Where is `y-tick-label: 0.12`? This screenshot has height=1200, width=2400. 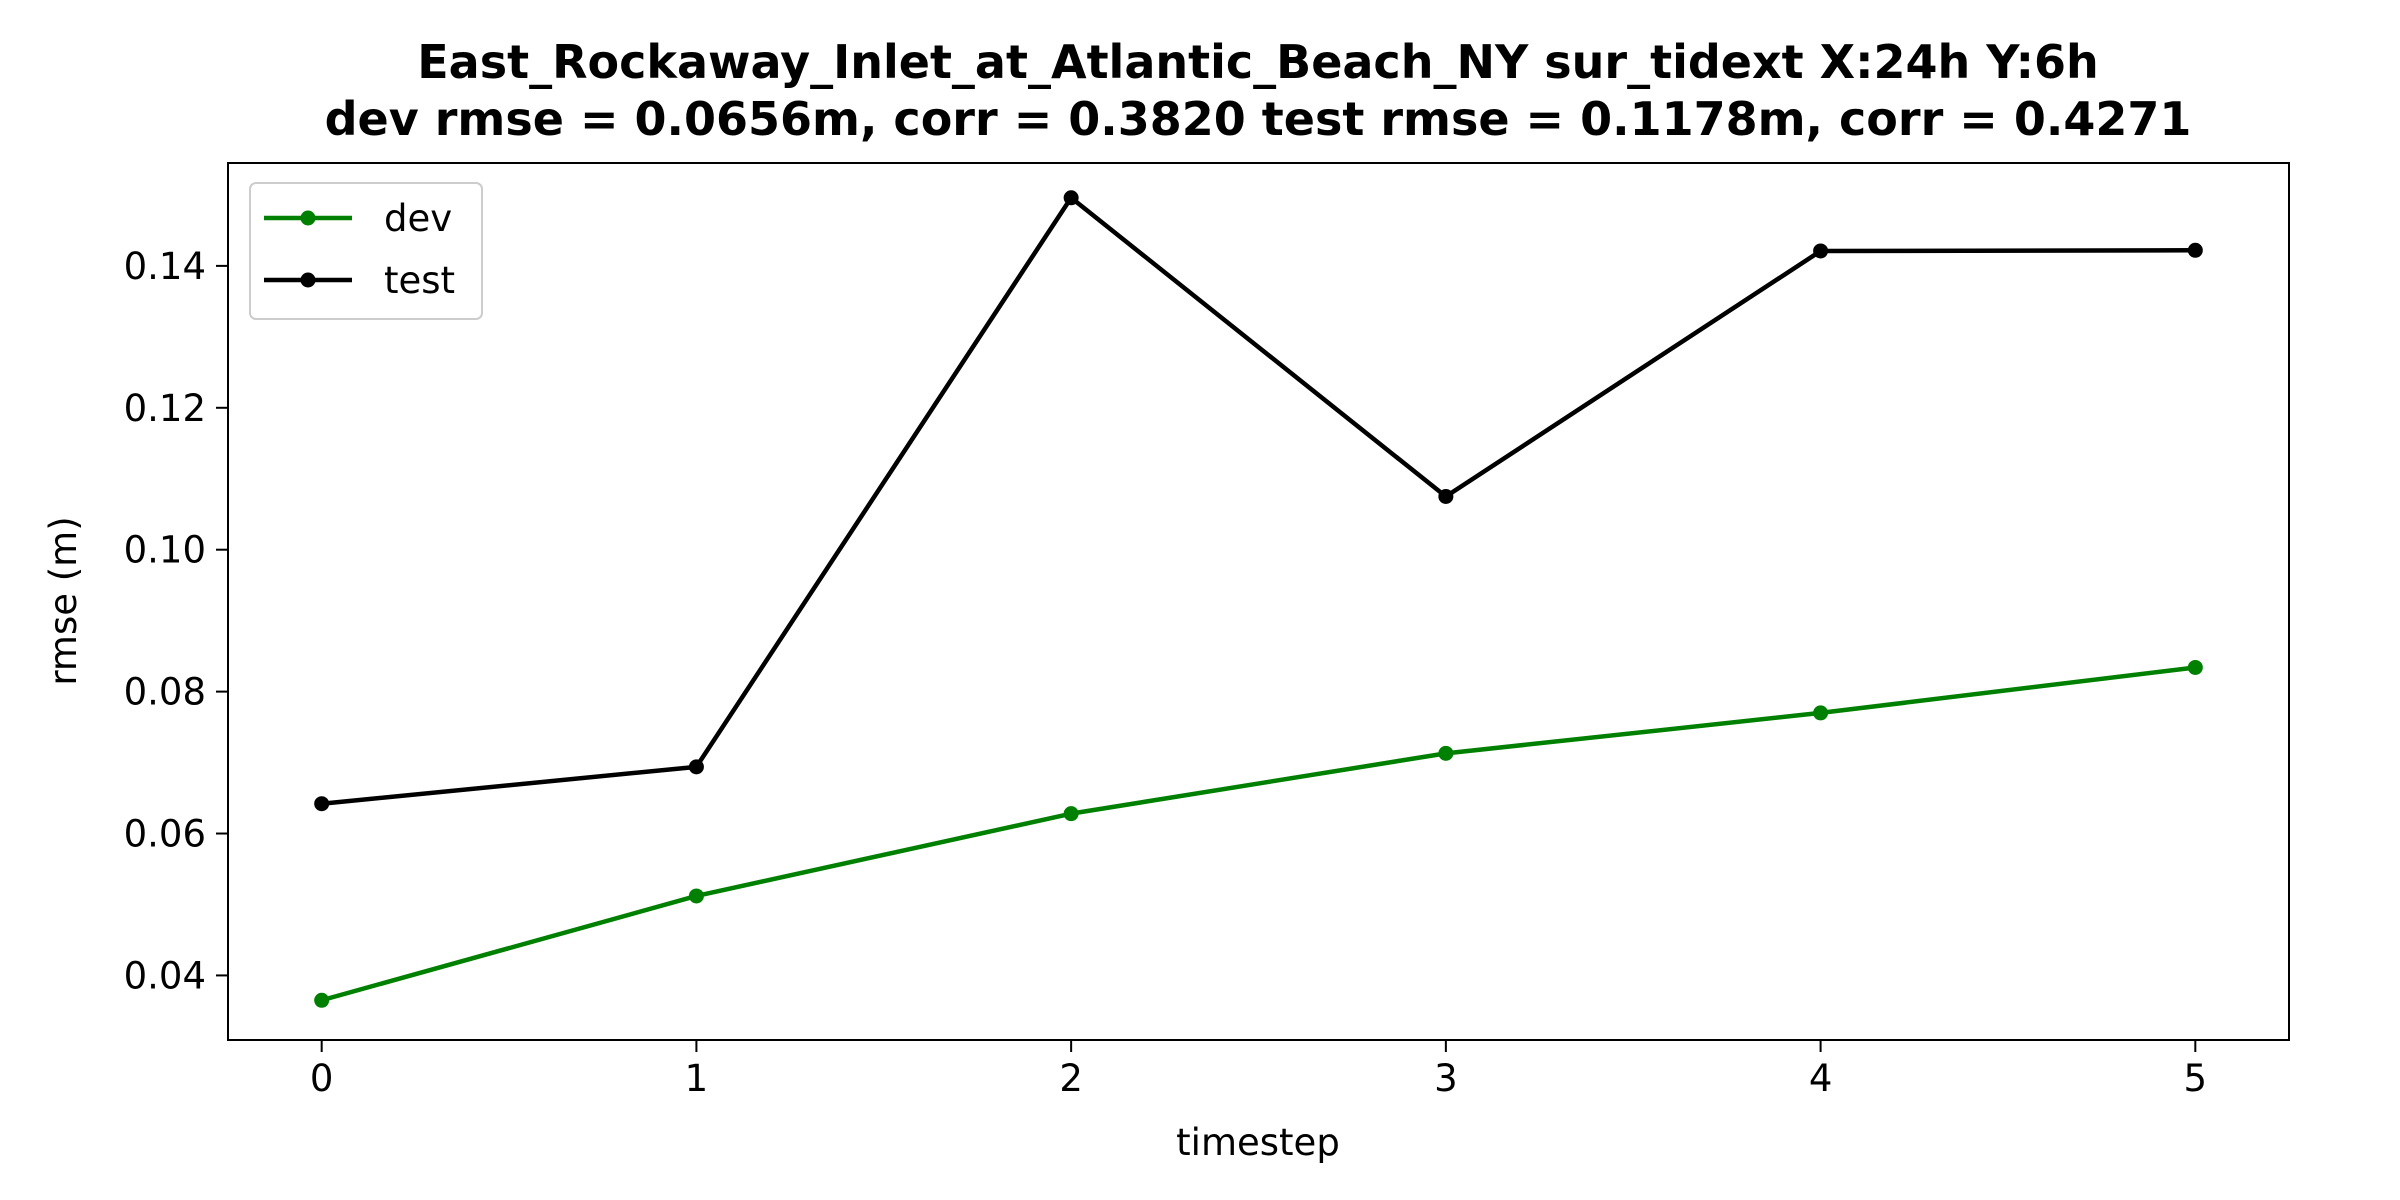
y-tick-label: 0.12 is located at coordinates (165, 408).